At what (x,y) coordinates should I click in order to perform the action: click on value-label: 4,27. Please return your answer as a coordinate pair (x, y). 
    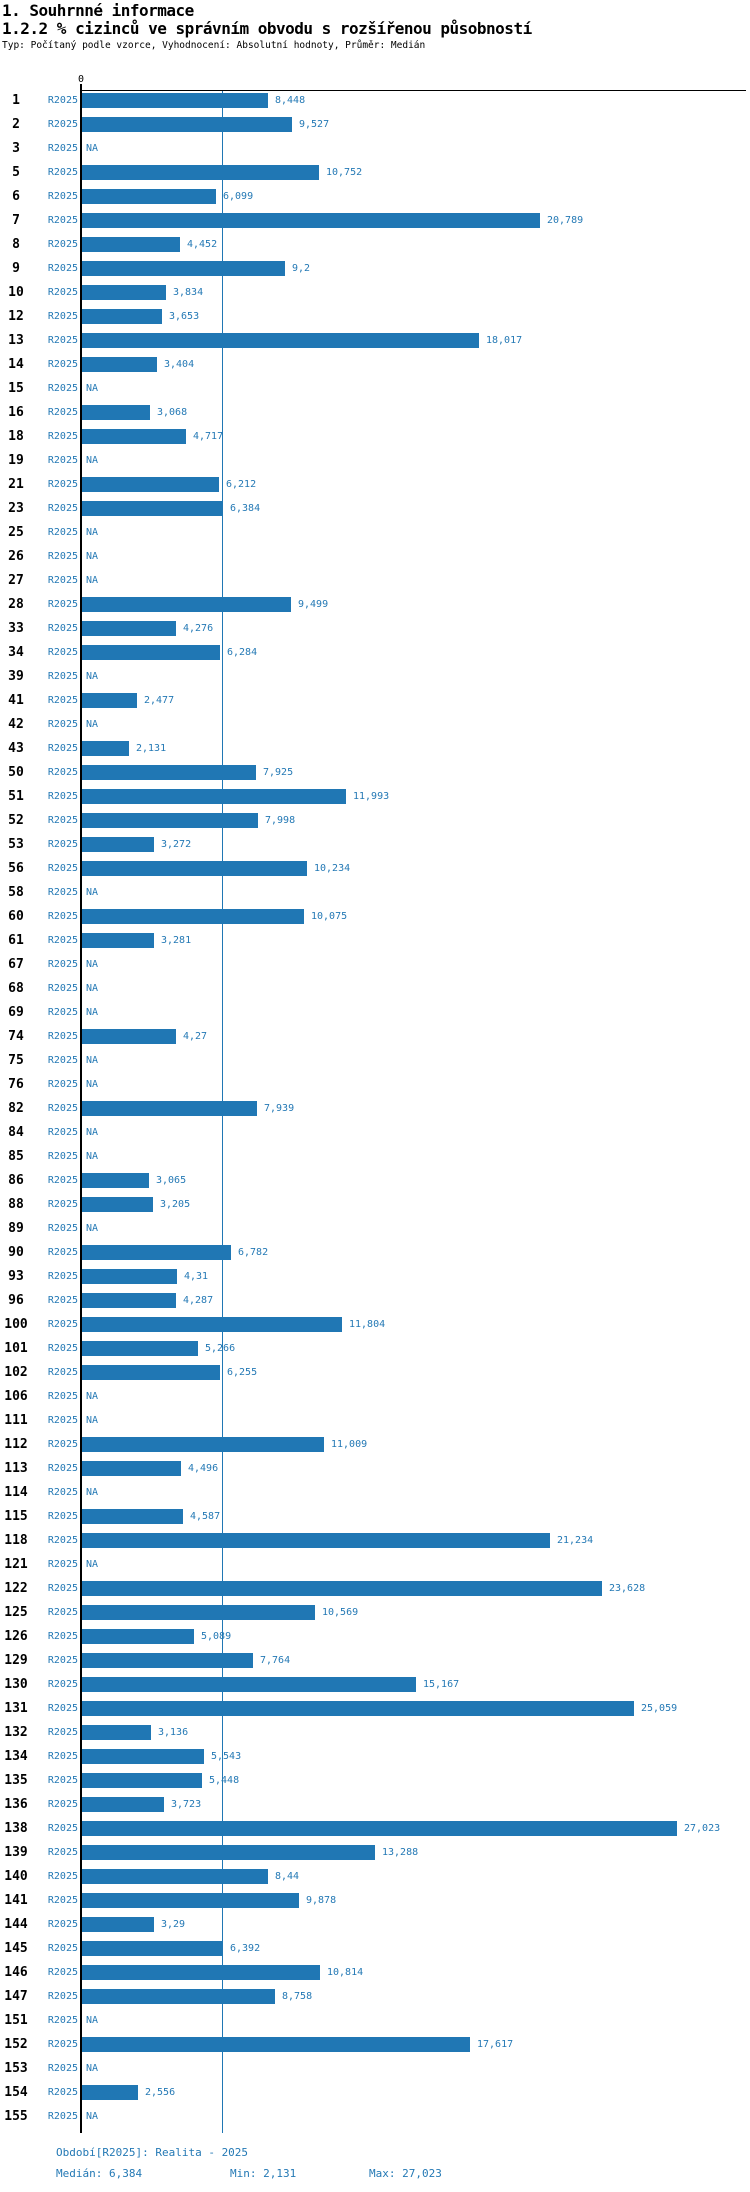
    Looking at the image, I should click on (195, 1036).